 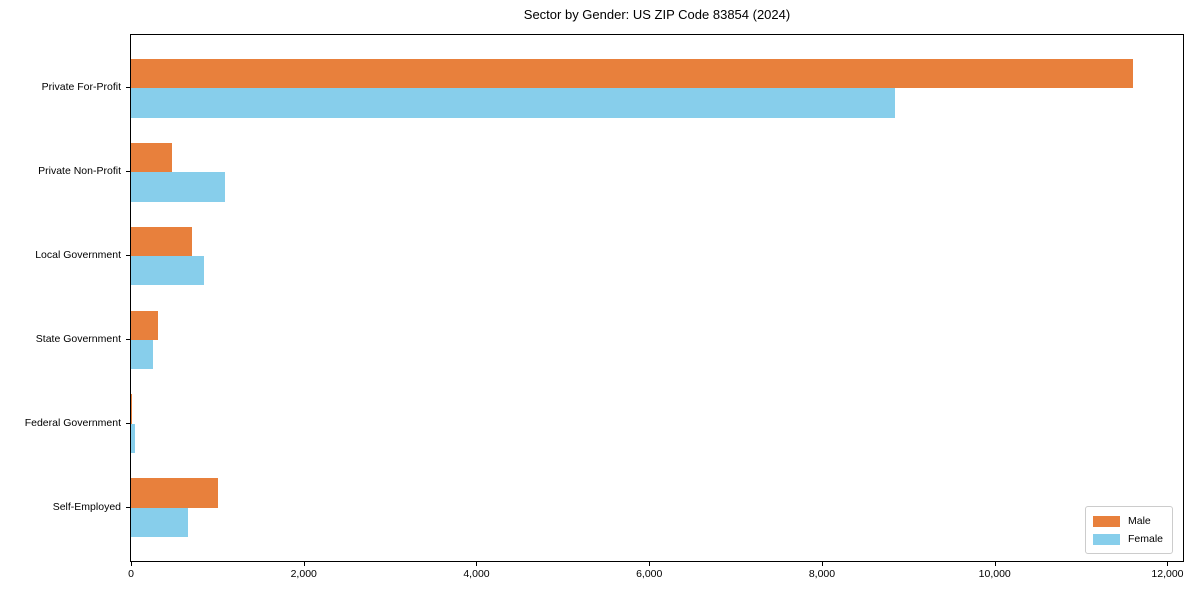 What do you see at coordinates (81, 87) in the screenshot?
I see `category-label: Private For-Profit` at bounding box center [81, 87].